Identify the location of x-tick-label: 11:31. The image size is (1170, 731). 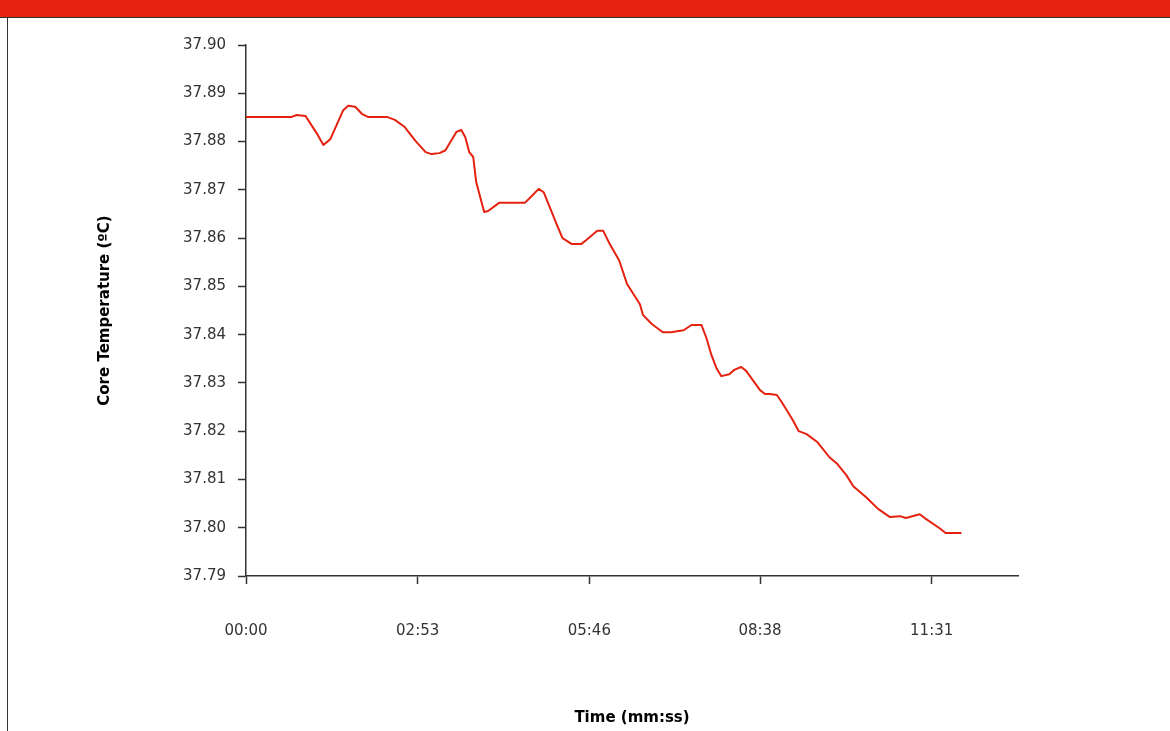
(932, 629).